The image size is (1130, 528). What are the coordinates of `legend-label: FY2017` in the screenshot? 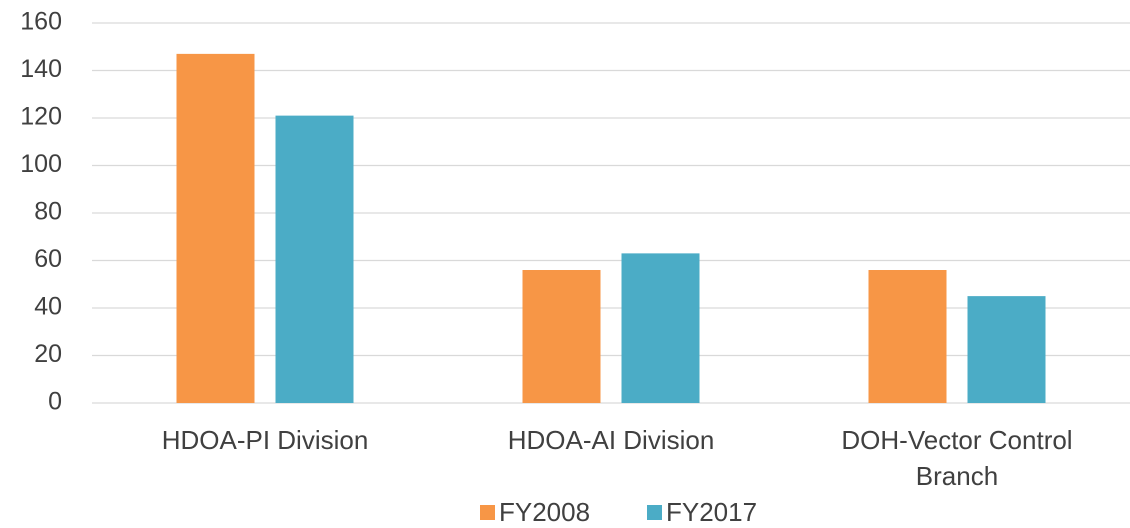 It's located at (712, 512).